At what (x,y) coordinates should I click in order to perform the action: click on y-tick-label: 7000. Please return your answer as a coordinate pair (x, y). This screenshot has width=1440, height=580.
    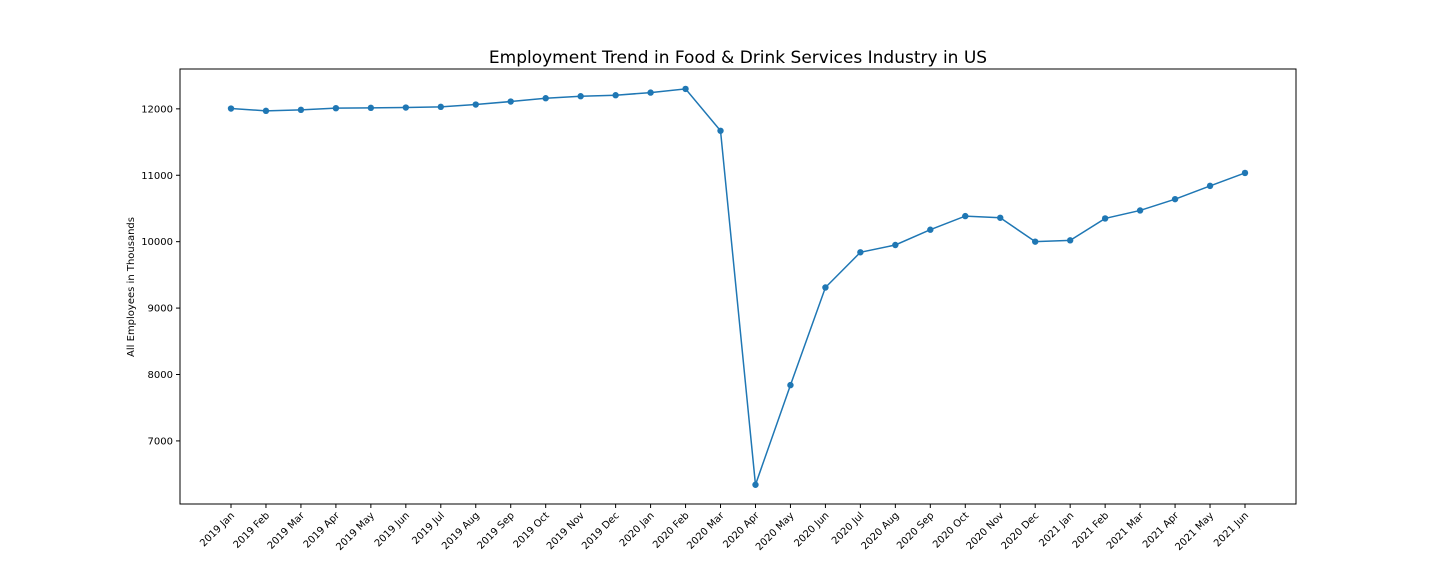
    Looking at the image, I should click on (160, 441).